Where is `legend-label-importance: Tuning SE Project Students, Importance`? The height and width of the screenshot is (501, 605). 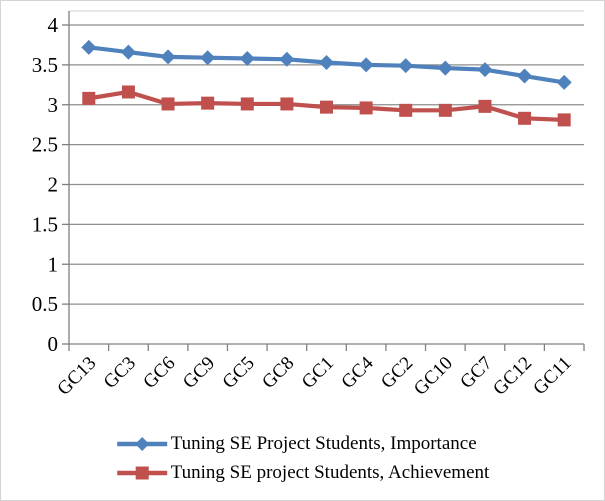 legend-label-importance: Tuning SE Project Students, Importance is located at coordinates (323, 443).